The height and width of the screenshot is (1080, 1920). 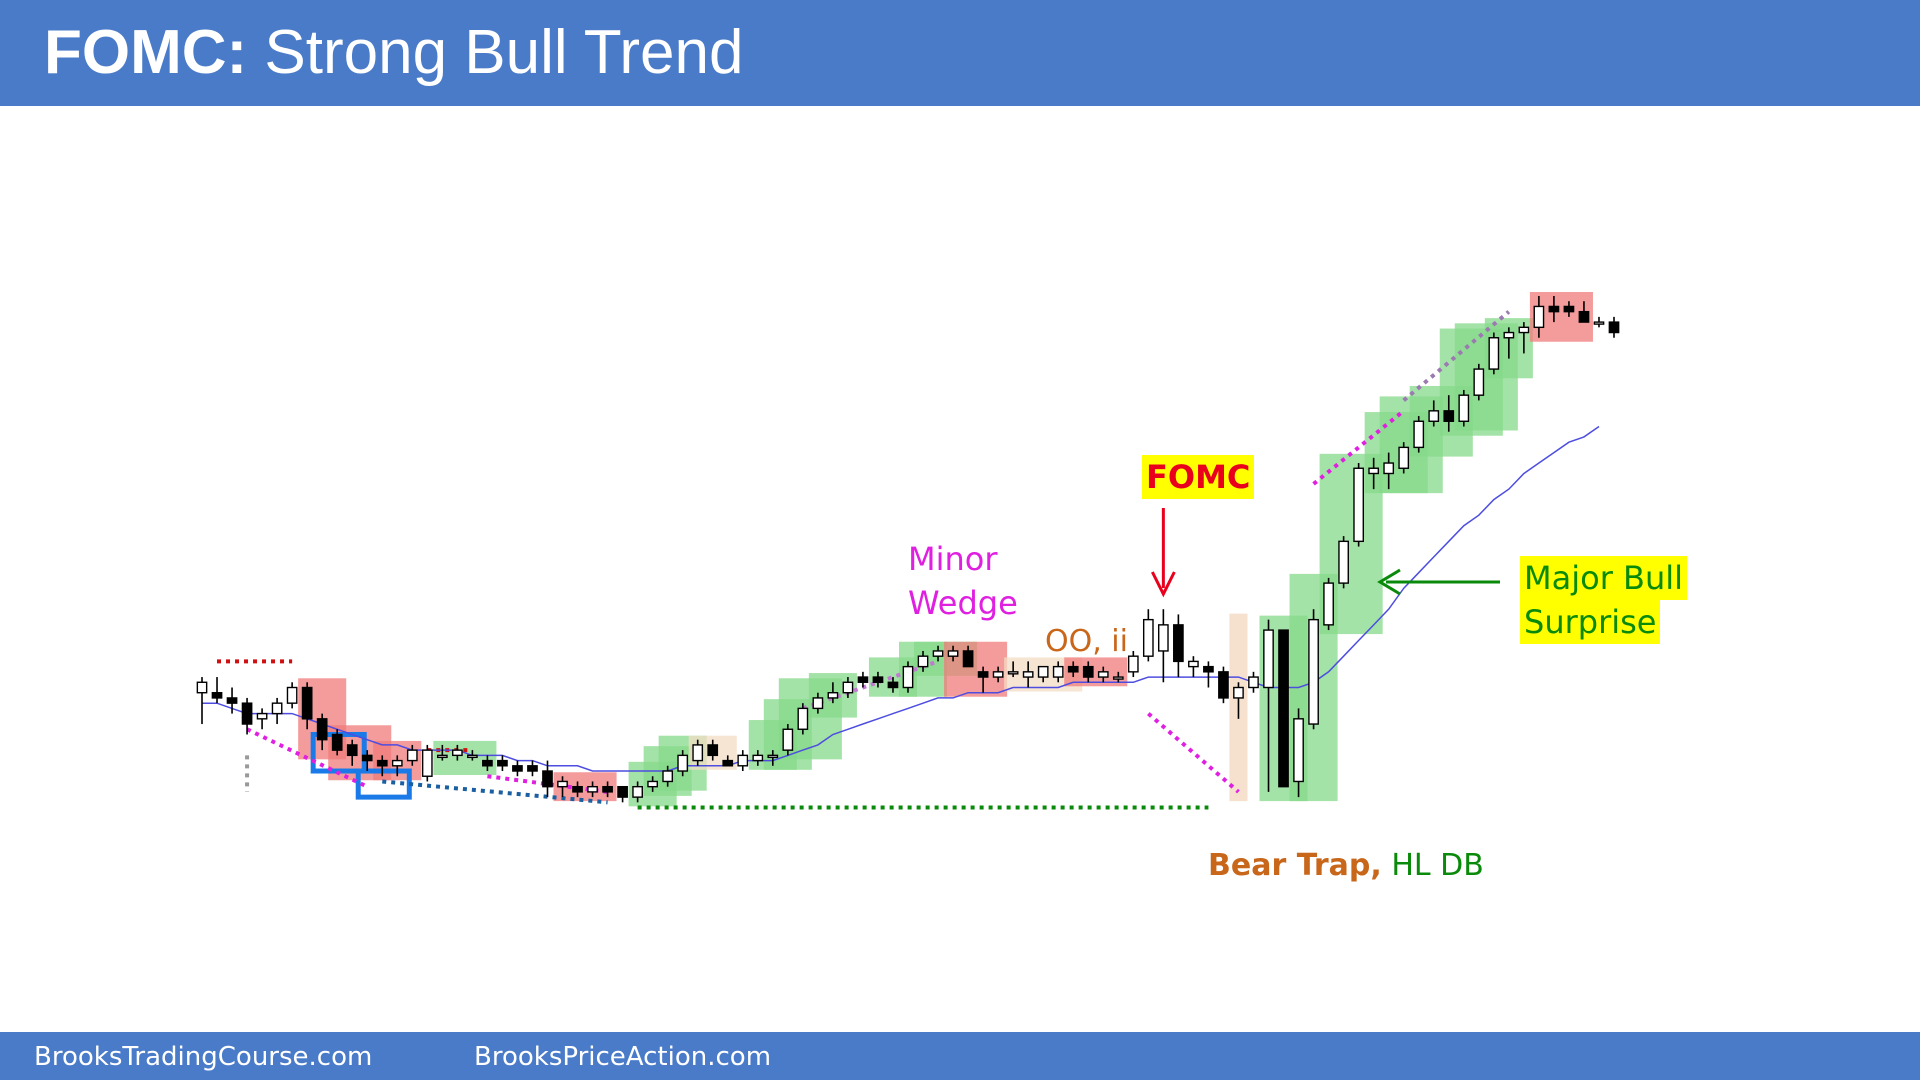 I want to click on footer-link-brooks-trading-course: BrooksTradingCourse.com, so click(x=203, y=1057).